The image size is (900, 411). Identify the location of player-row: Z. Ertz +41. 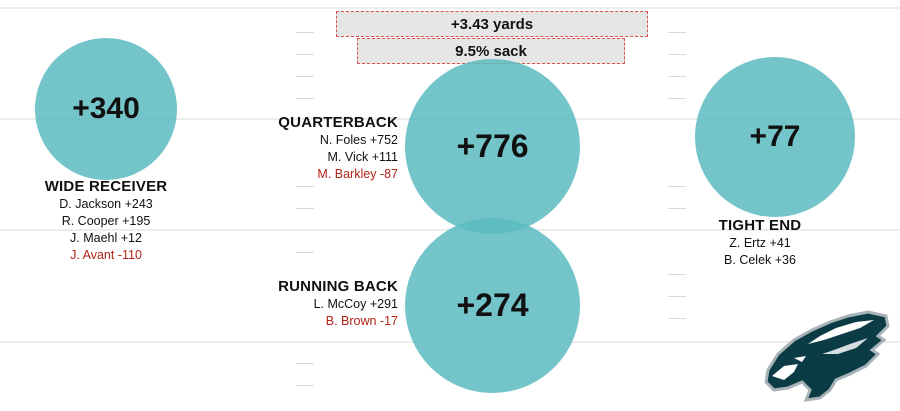
(760, 243).